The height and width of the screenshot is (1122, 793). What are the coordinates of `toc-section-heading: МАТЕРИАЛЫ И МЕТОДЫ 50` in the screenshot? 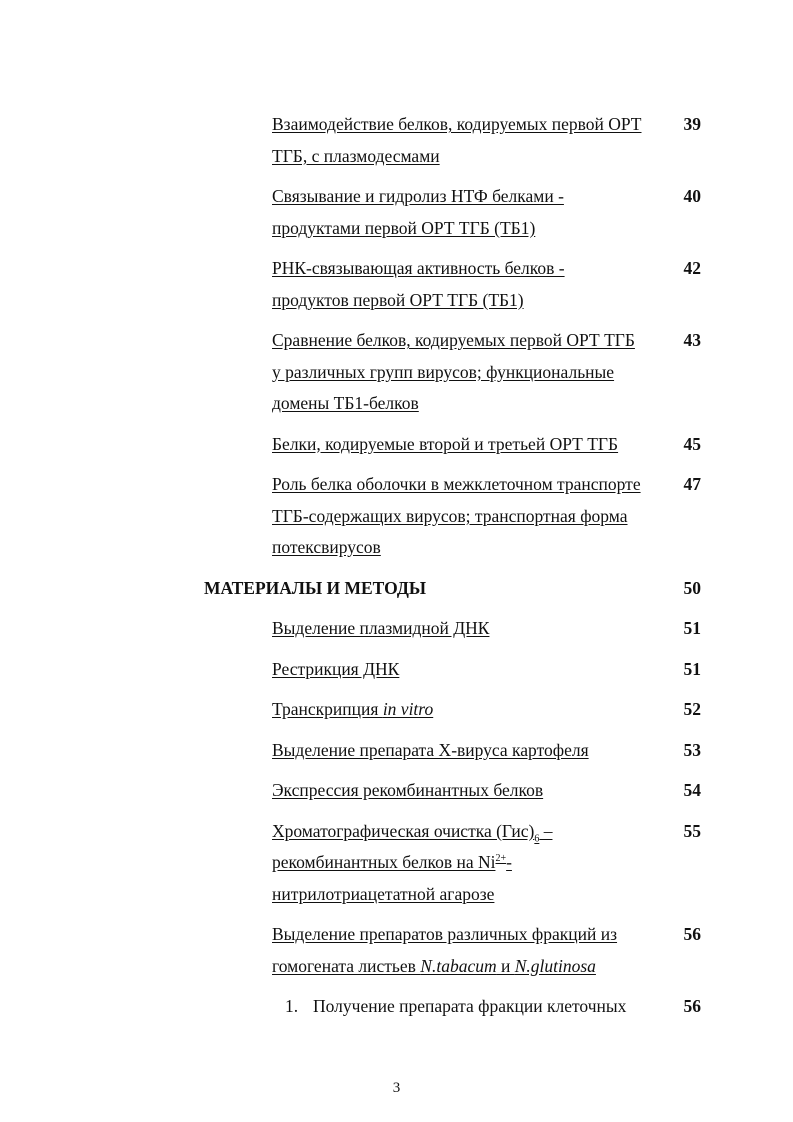 It's located at (396, 589).